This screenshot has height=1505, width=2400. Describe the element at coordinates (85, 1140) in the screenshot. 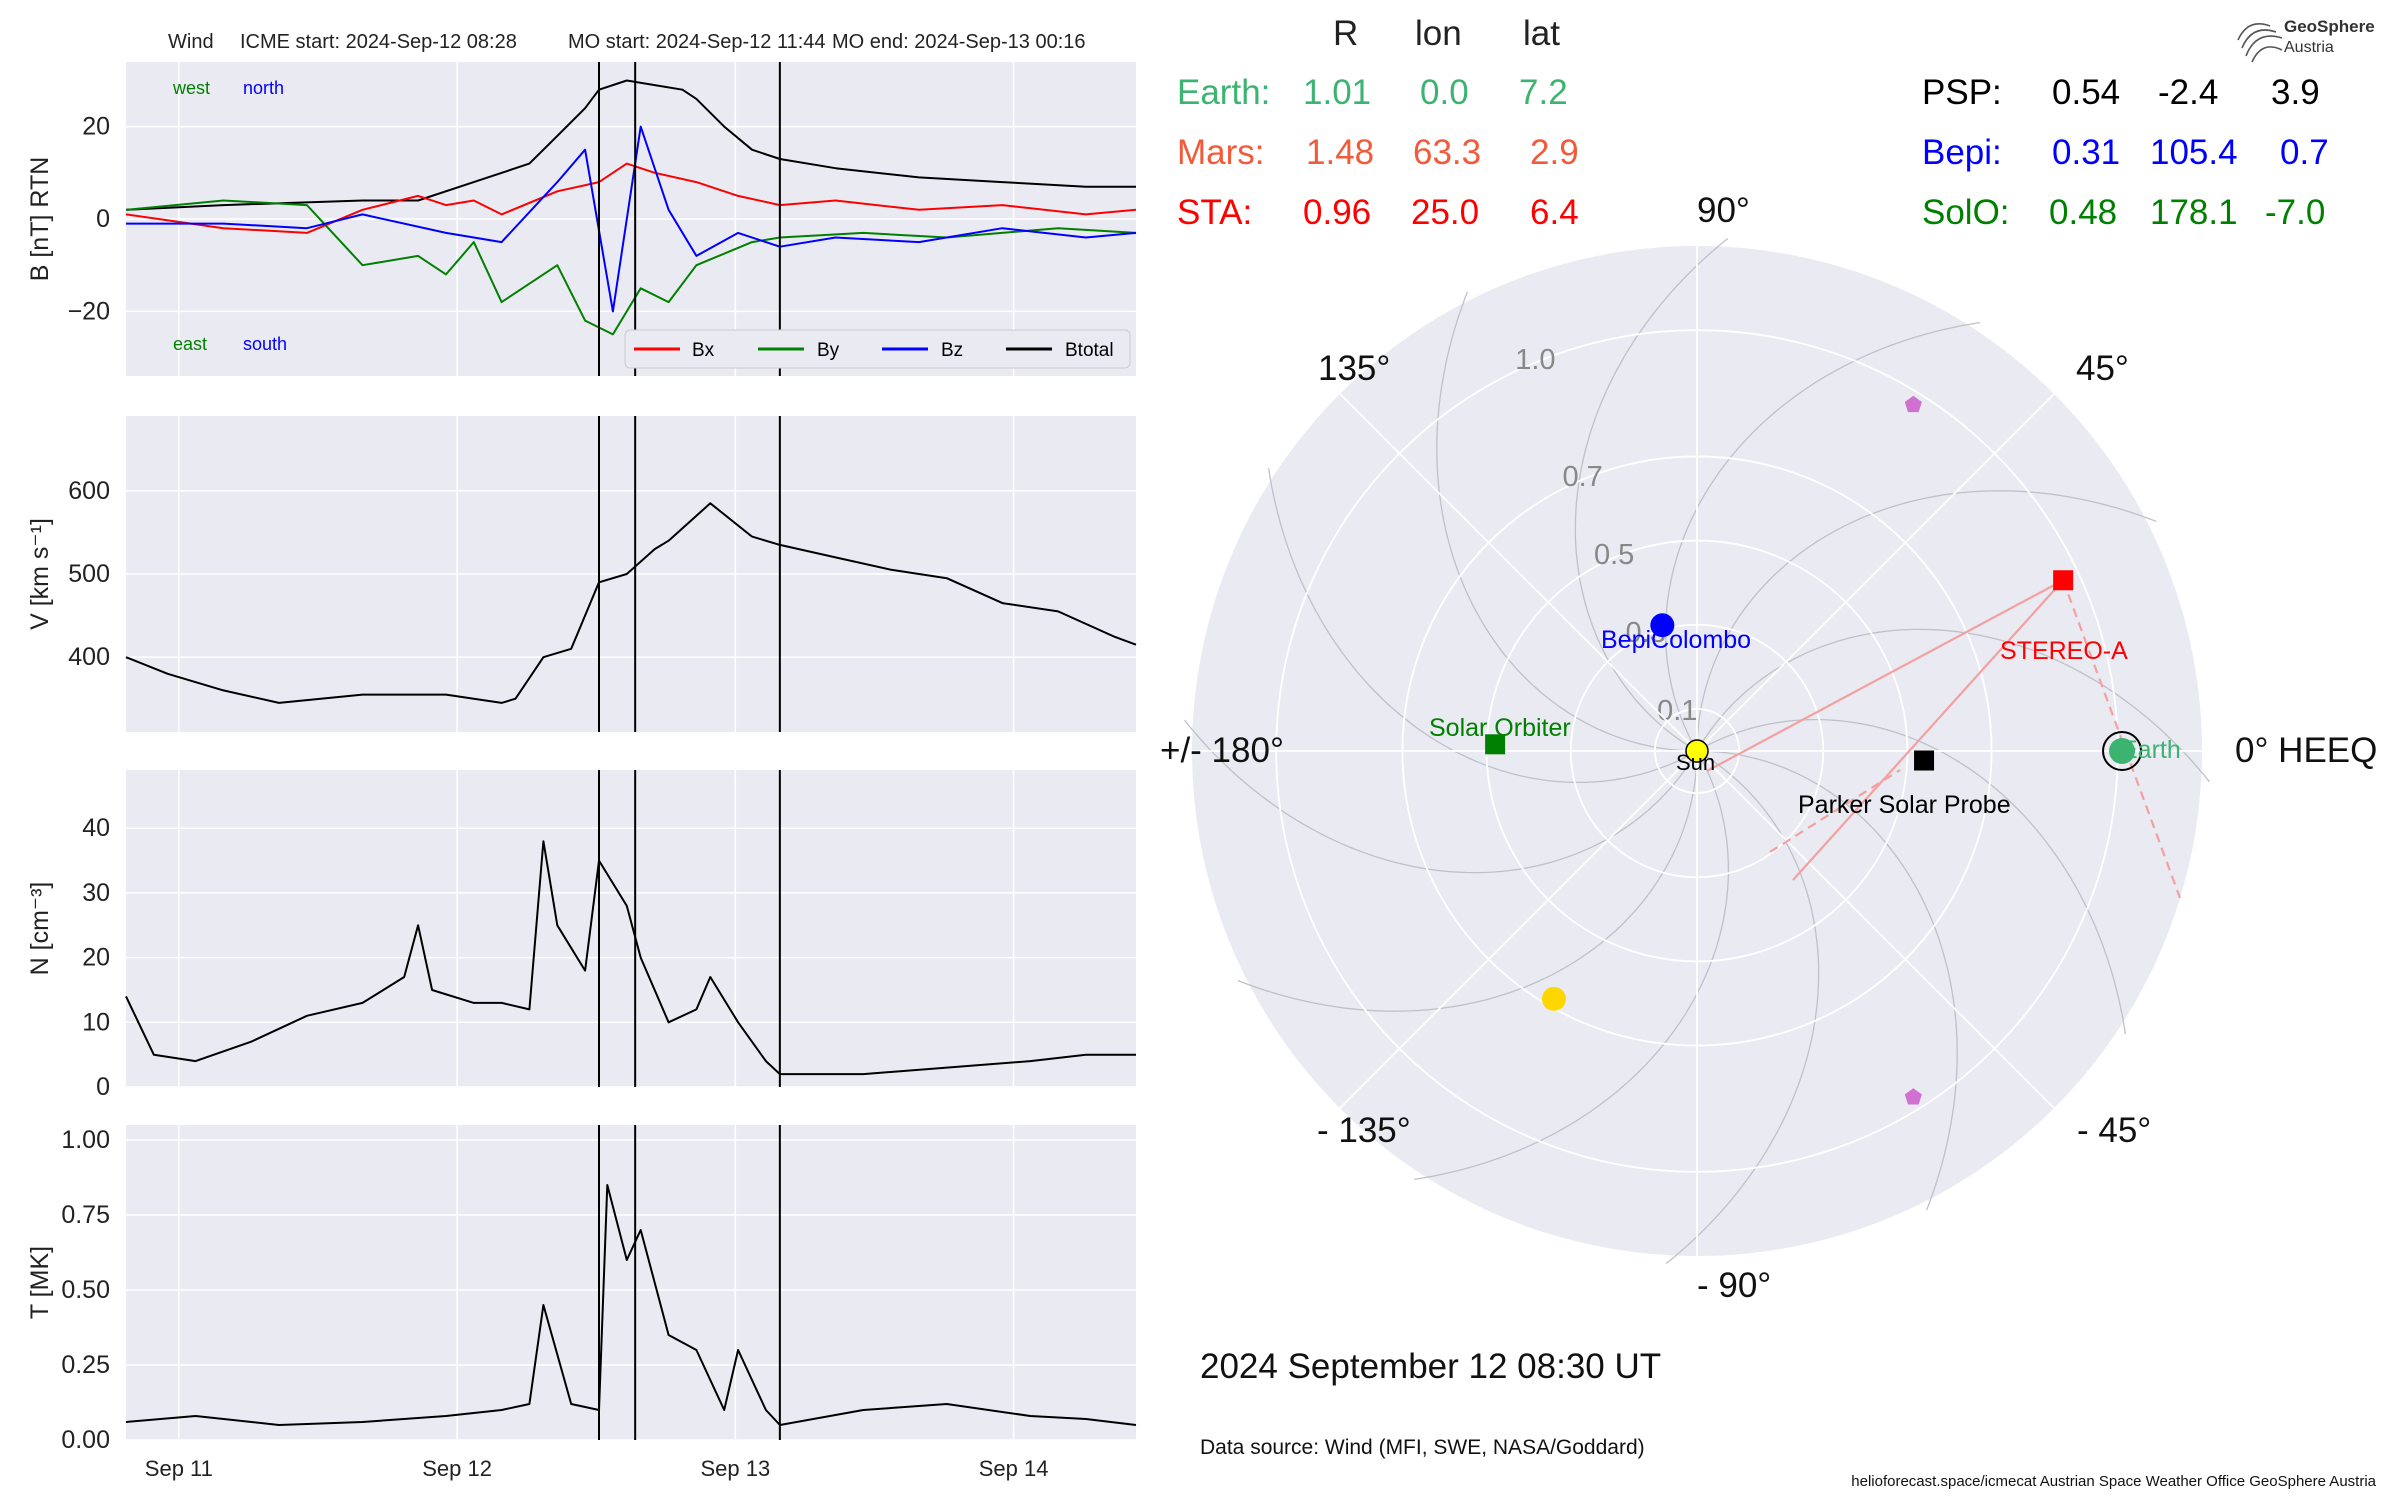

I see `y-tick-label: 1.00` at that location.